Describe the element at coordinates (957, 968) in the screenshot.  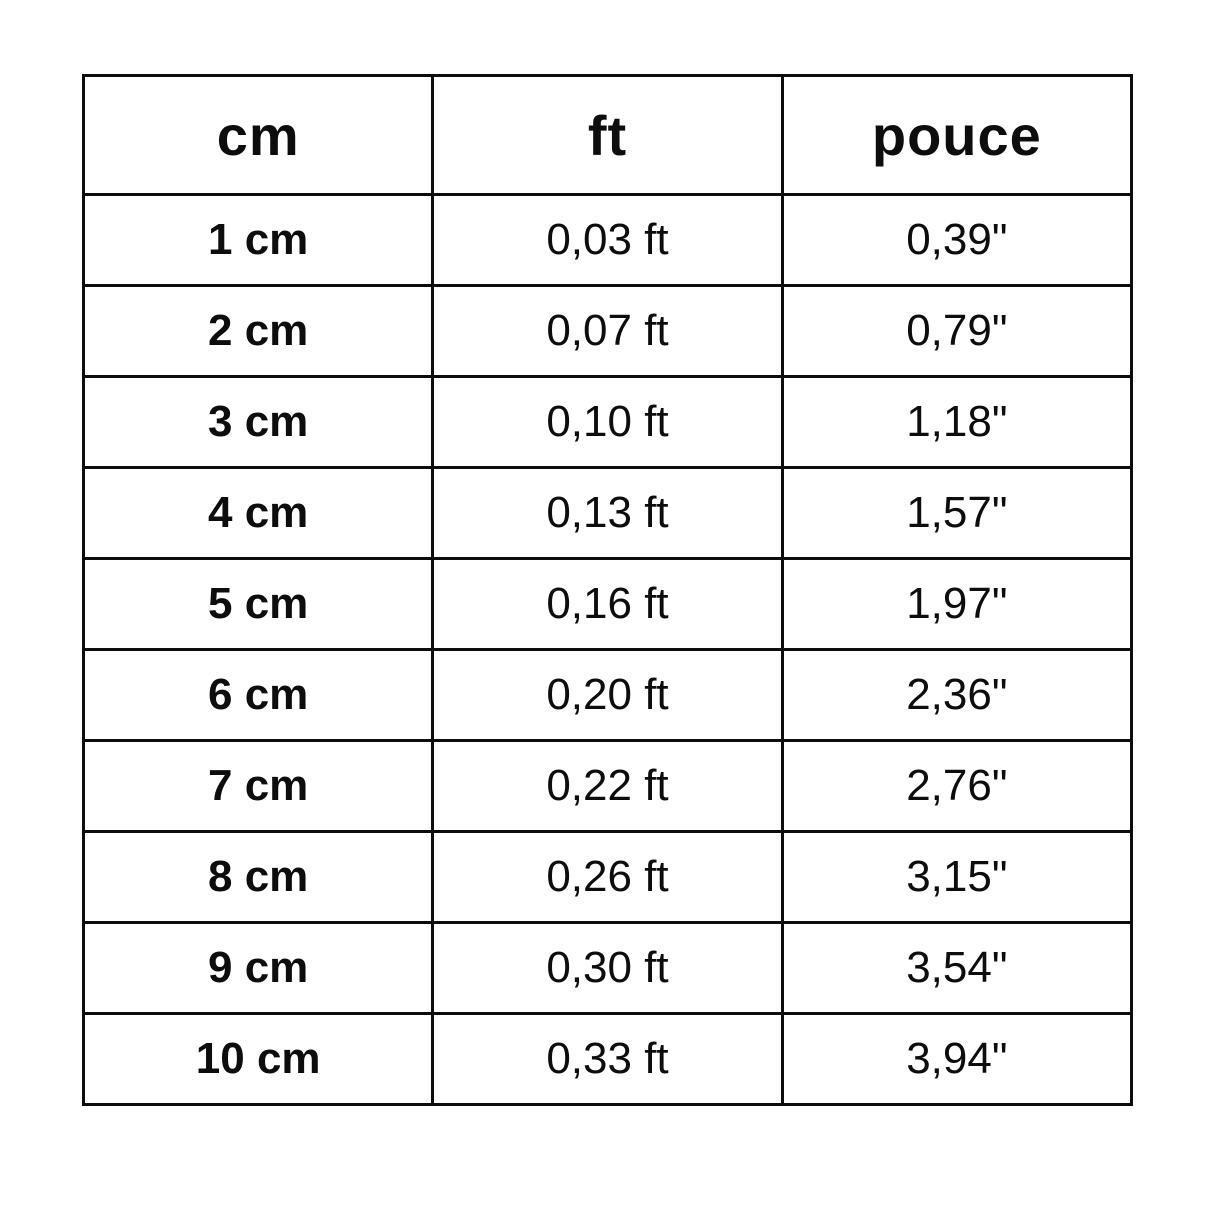
I see `cell-pouce: 3,54"` at that location.